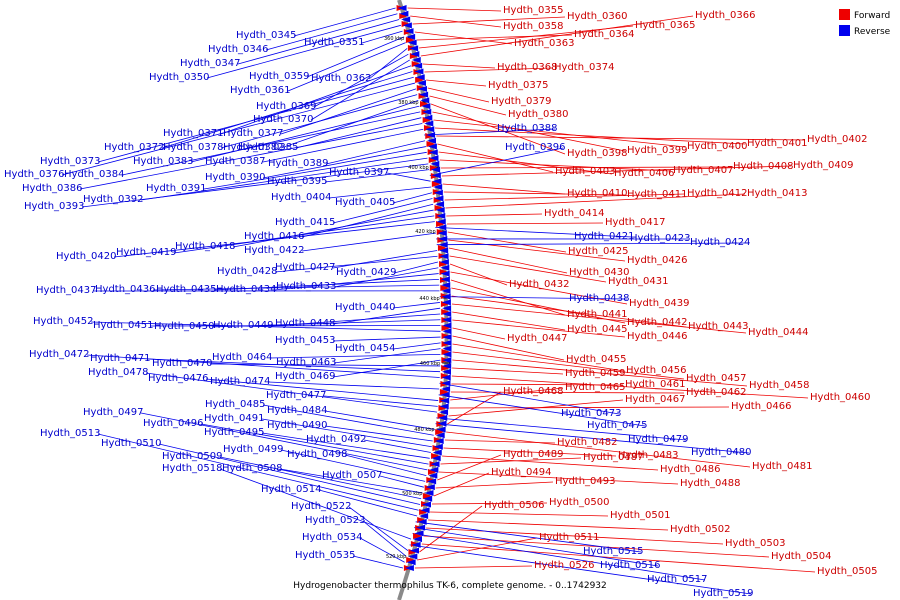 The image size is (900, 600). What do you see at coordinates (253, 147) in the screenshot?
I see `rev-gene-label: Hydth_0382` at bounding box center [253, 147].